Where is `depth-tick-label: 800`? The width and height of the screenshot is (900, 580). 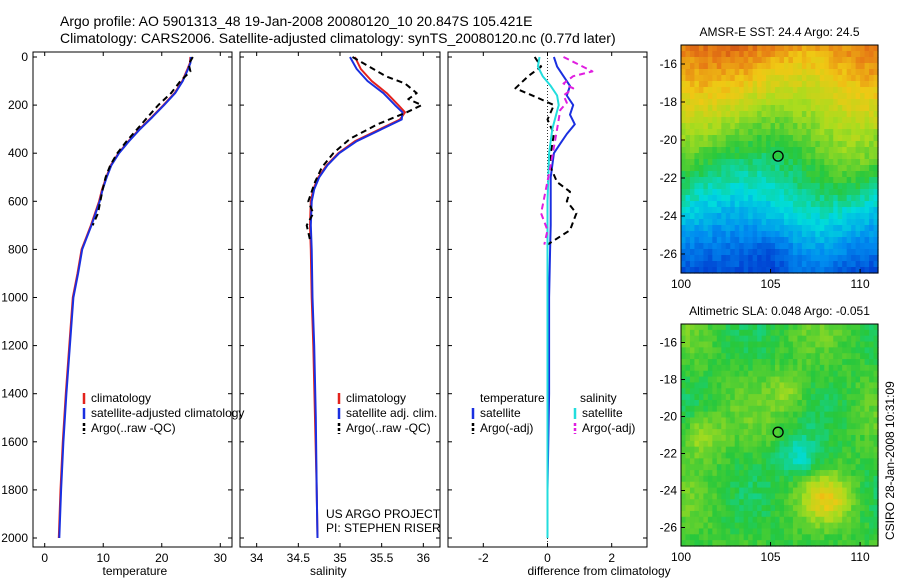 depth-tick-label: 800 is located at coordinates (18, 249).